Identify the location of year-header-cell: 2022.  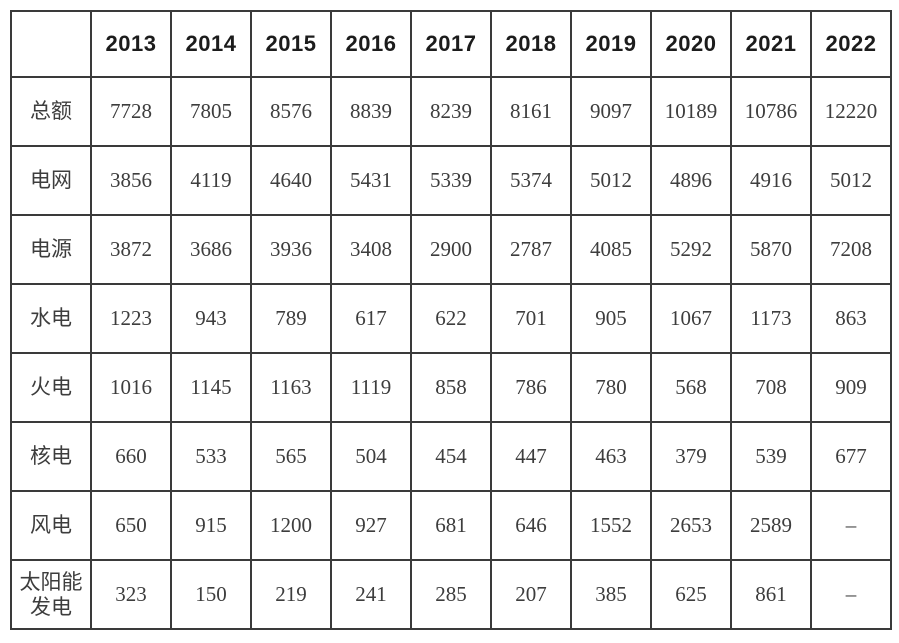
(851, 44).